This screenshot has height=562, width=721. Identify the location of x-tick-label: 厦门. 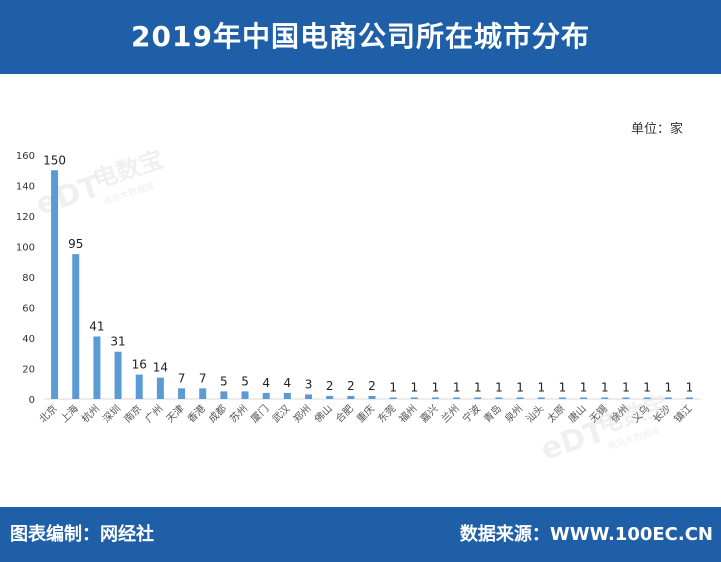
(259, 413).